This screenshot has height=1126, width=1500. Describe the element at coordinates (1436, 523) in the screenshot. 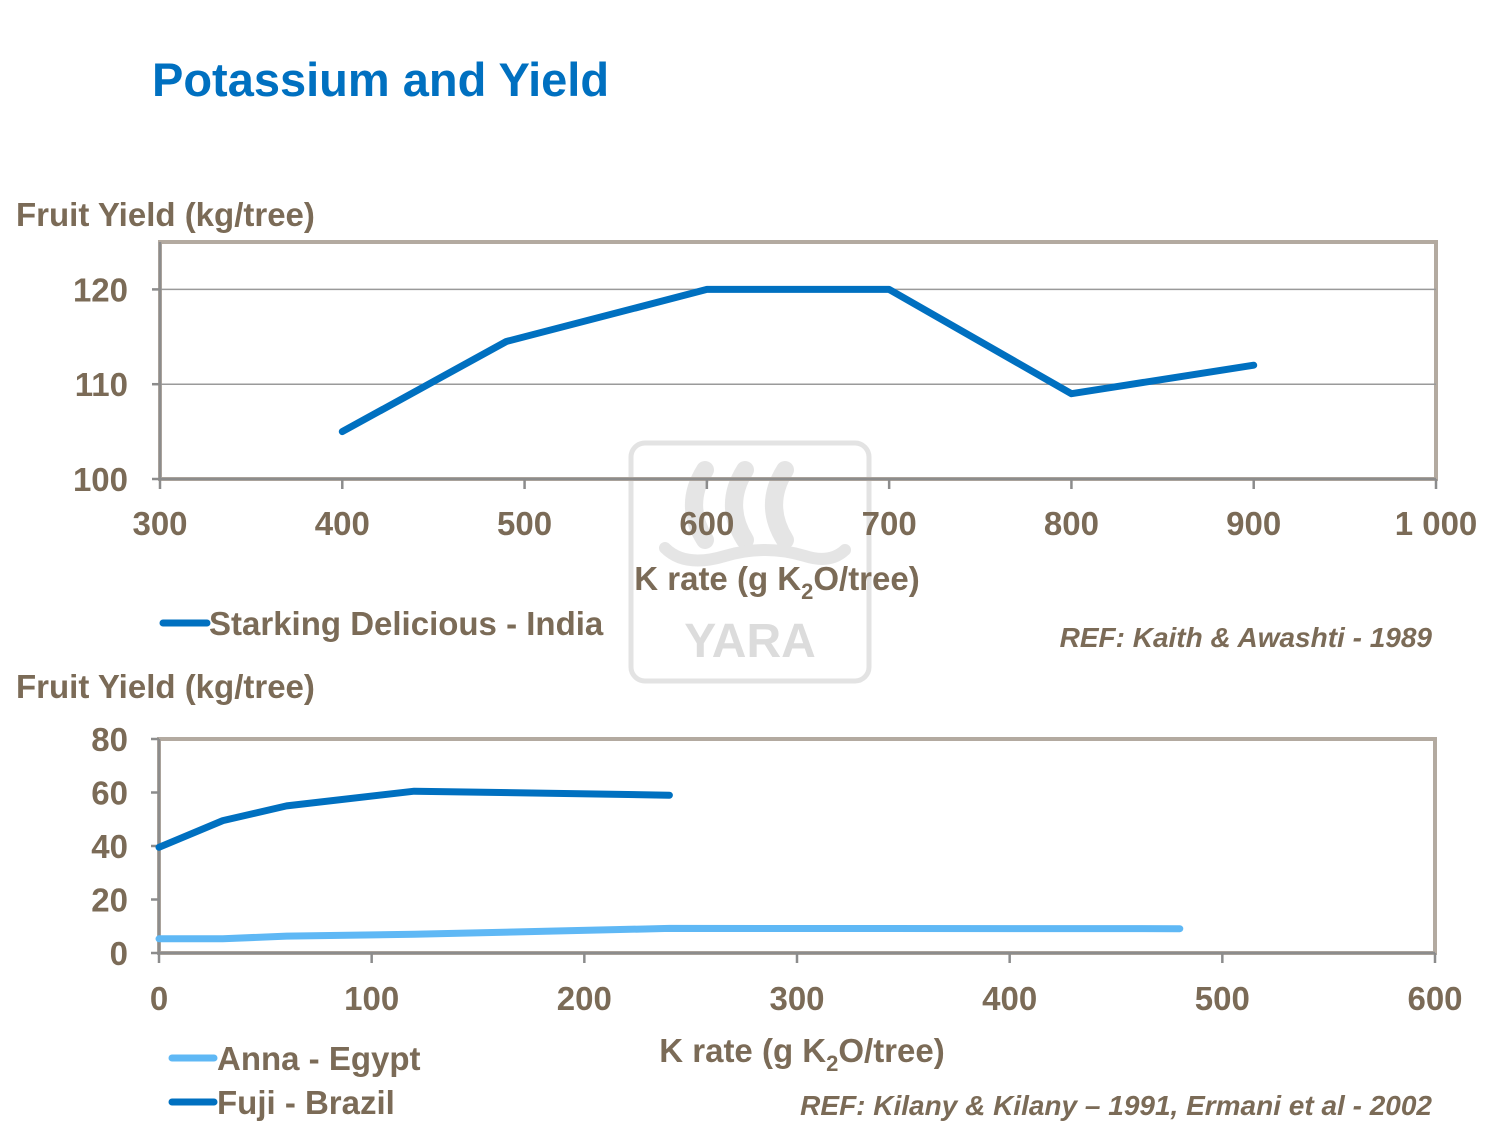

I see `chart1-x-tick-label-1000: 1 000` at that location.